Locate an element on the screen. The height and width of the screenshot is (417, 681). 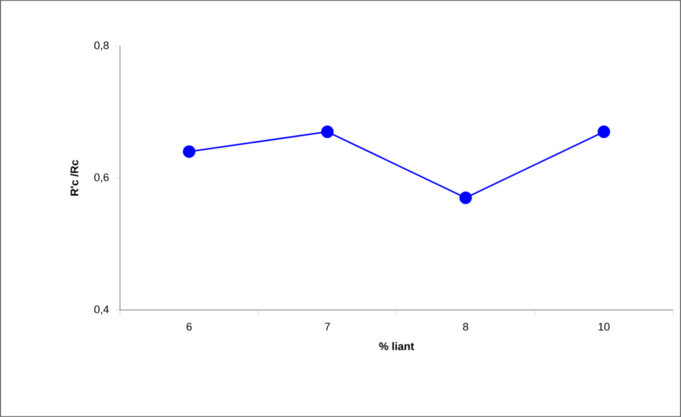
x-axis-title: % liant is located at coordinates (396, 346).